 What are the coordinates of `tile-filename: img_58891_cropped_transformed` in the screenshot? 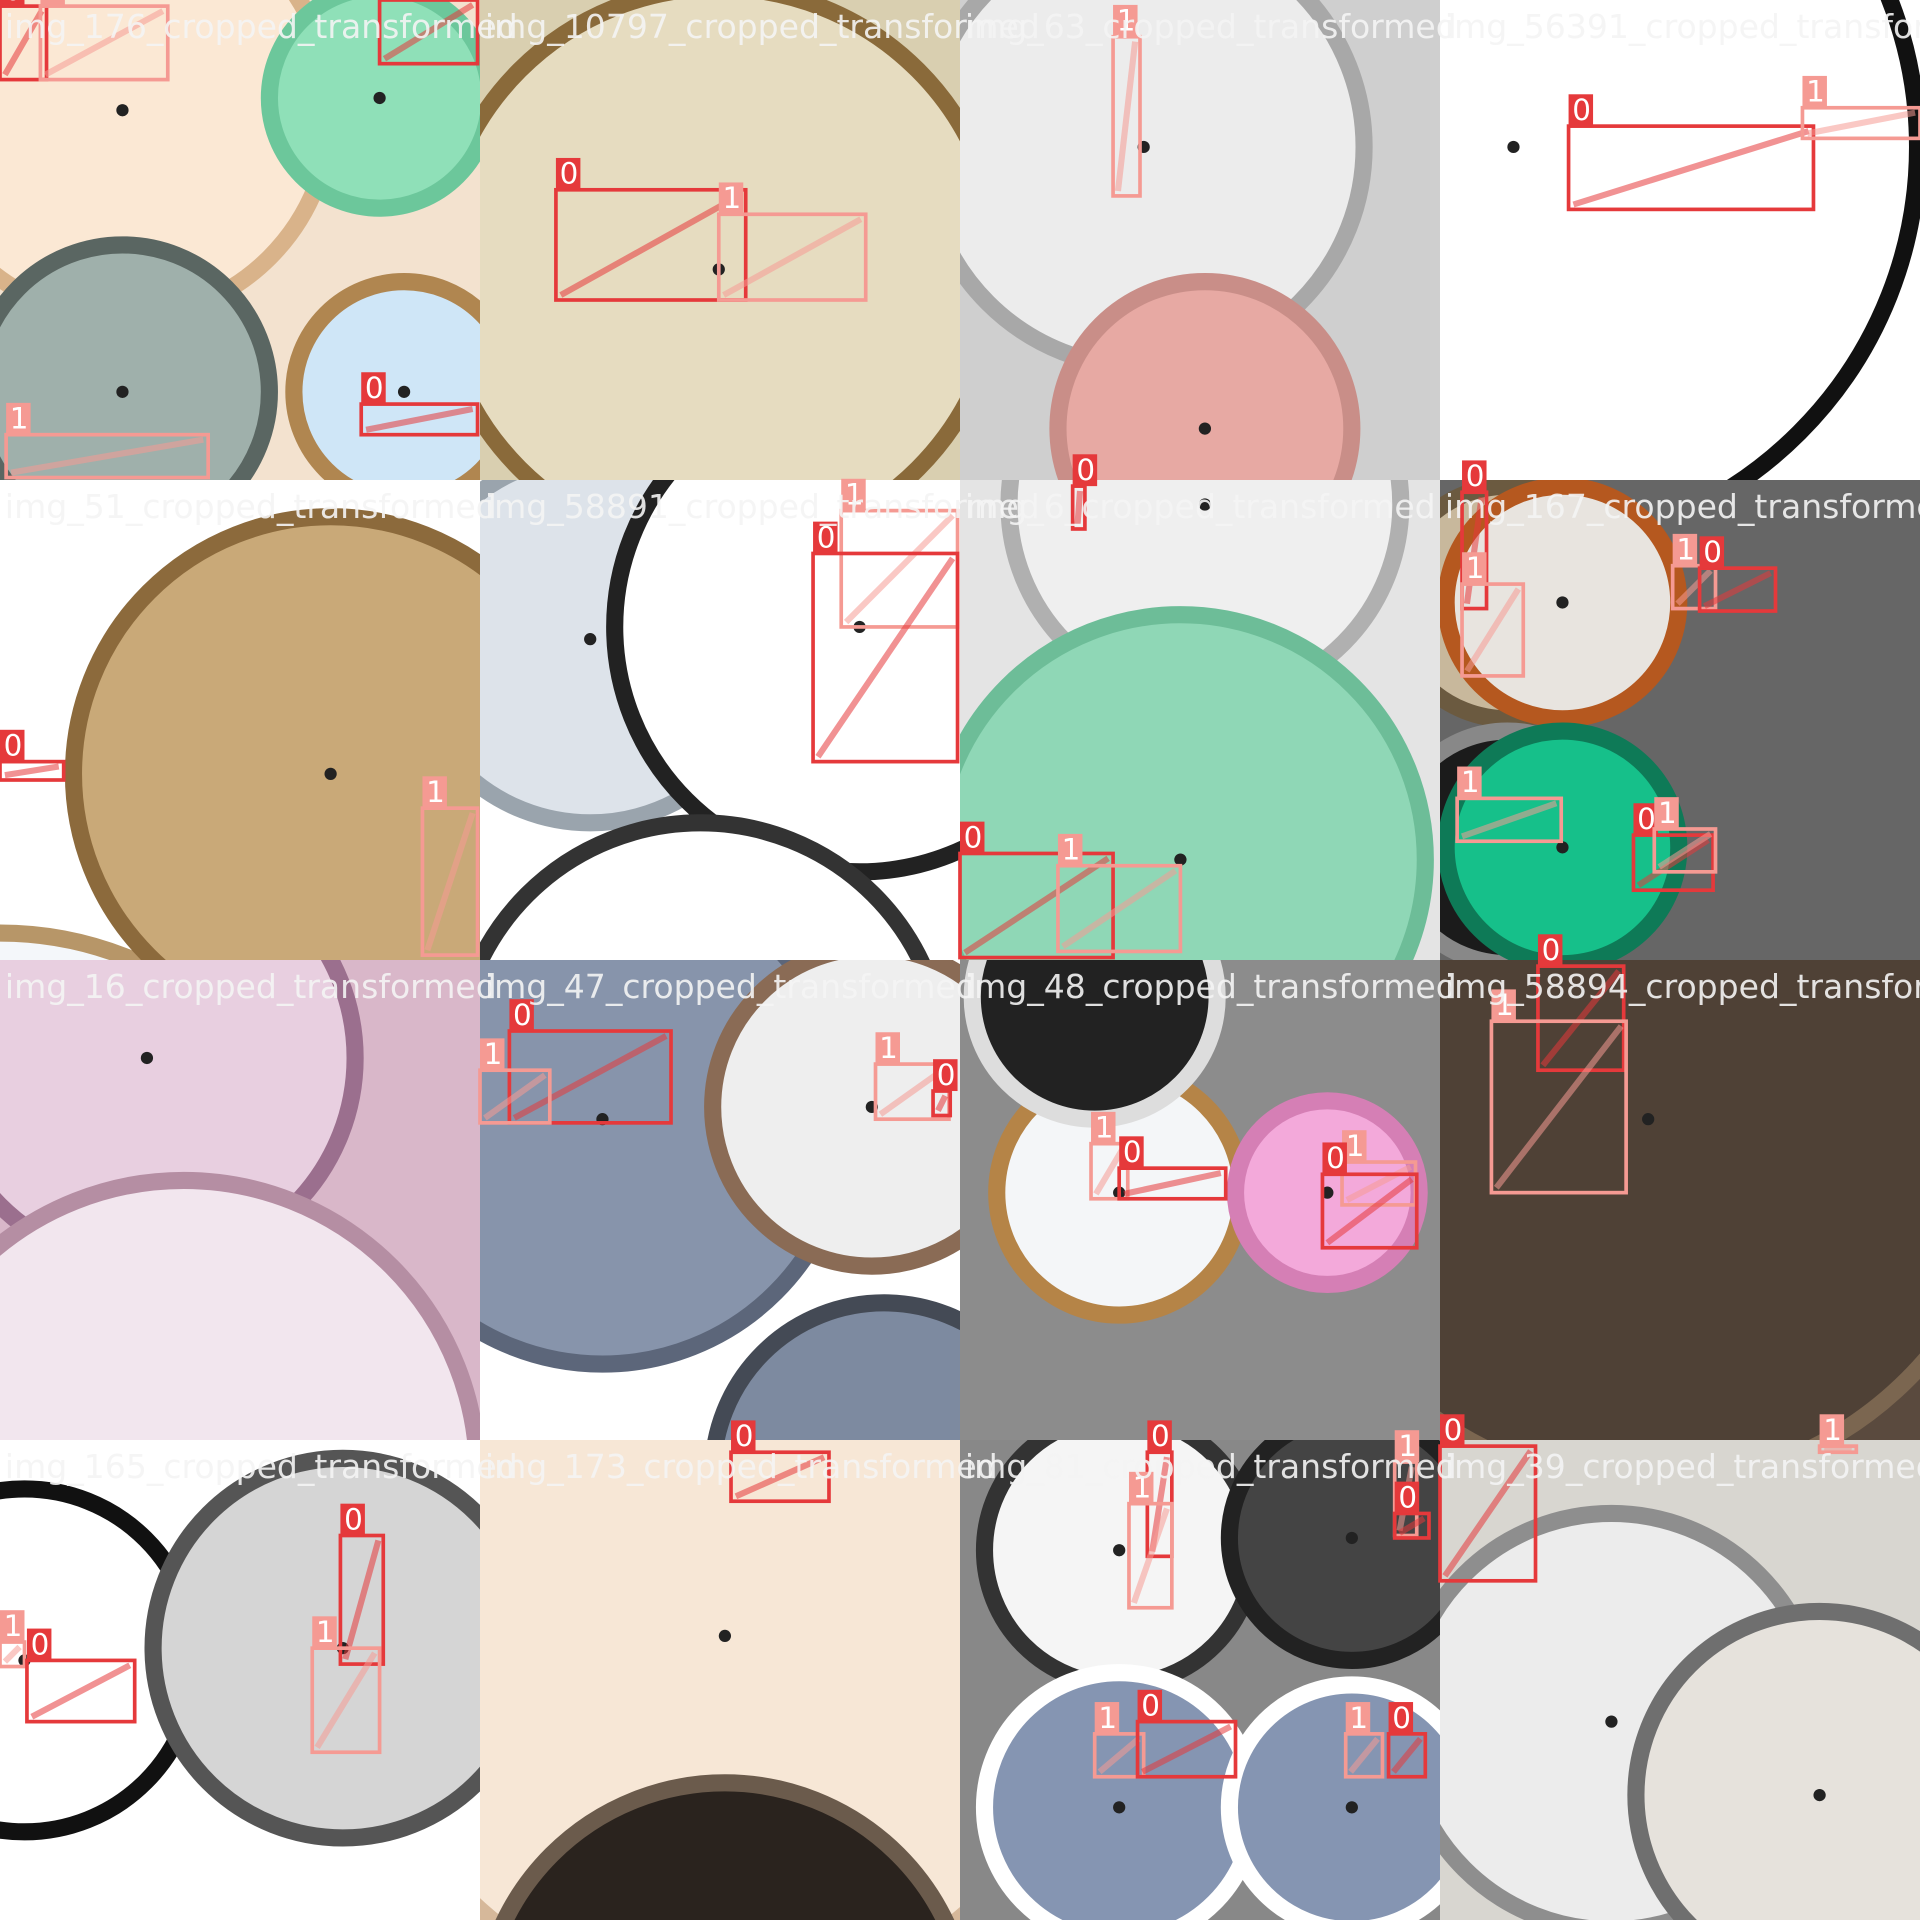 It's located at (762, 506).